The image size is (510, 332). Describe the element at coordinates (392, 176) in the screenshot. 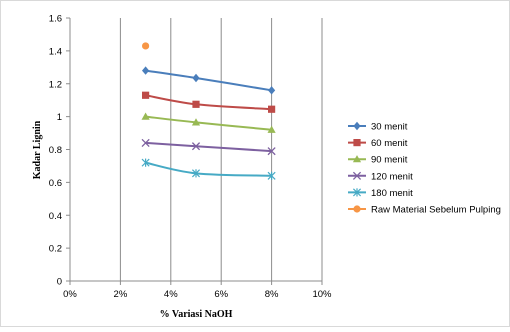

I see `legend-label: 120 menit` at that location.